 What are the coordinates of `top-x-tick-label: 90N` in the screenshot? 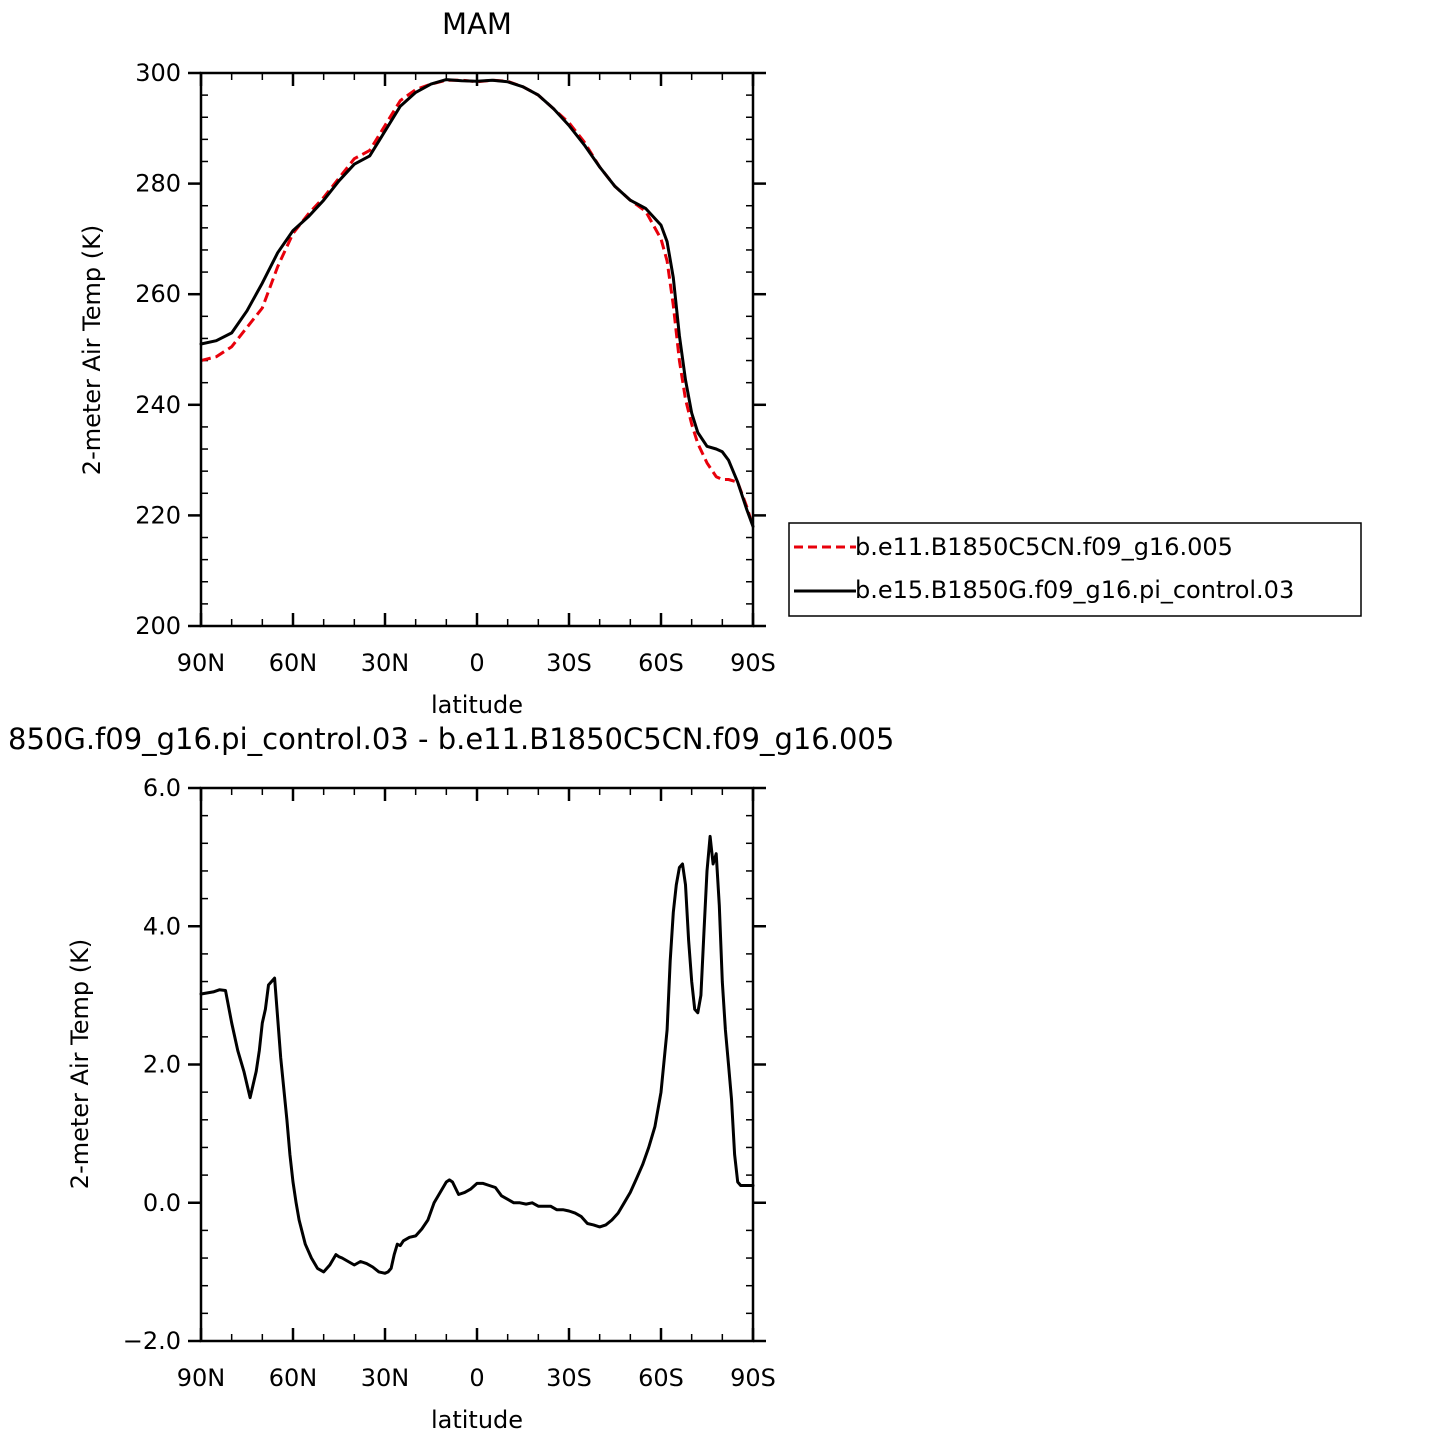 It's located at (201, 663).